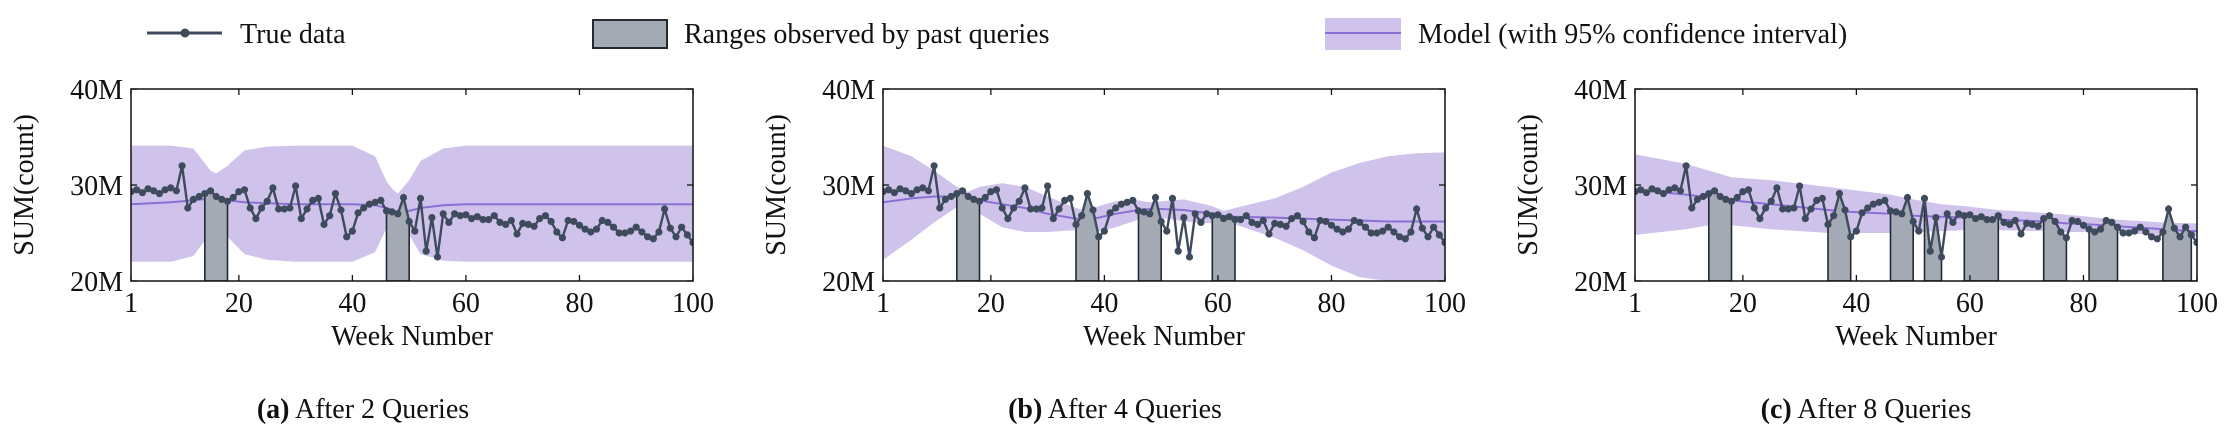 Image resolution: width=2232 pixels, height=444 pixels. I want to click on legend-true-data: True data, so click(246, 34).